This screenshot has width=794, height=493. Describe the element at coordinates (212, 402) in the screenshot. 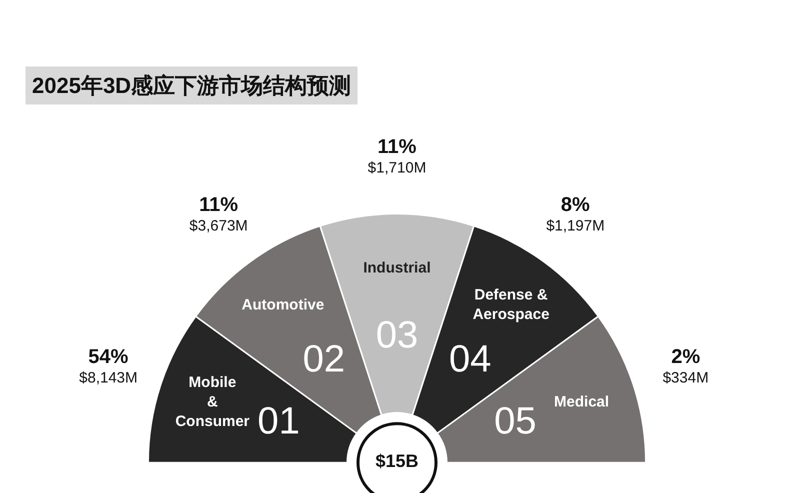

I see `category-label: Mobile & Consumer` at that location.